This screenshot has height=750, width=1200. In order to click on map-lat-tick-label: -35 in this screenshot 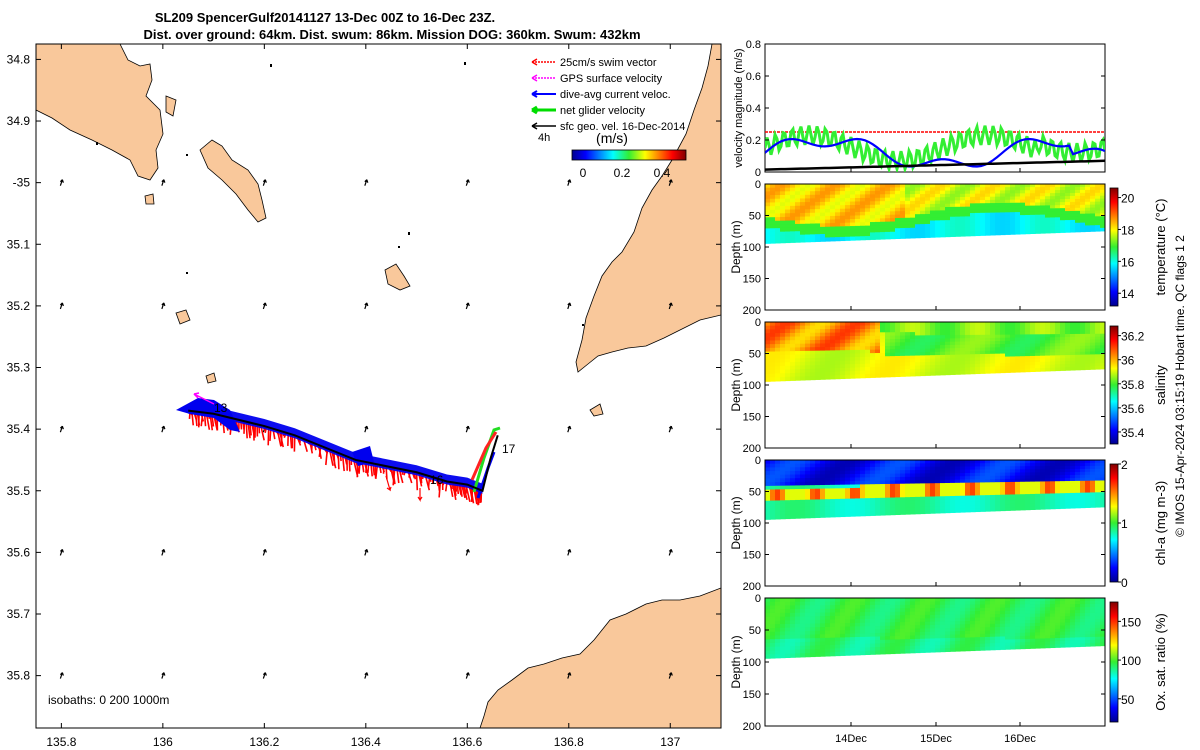, I will do `click(22, 183)`.